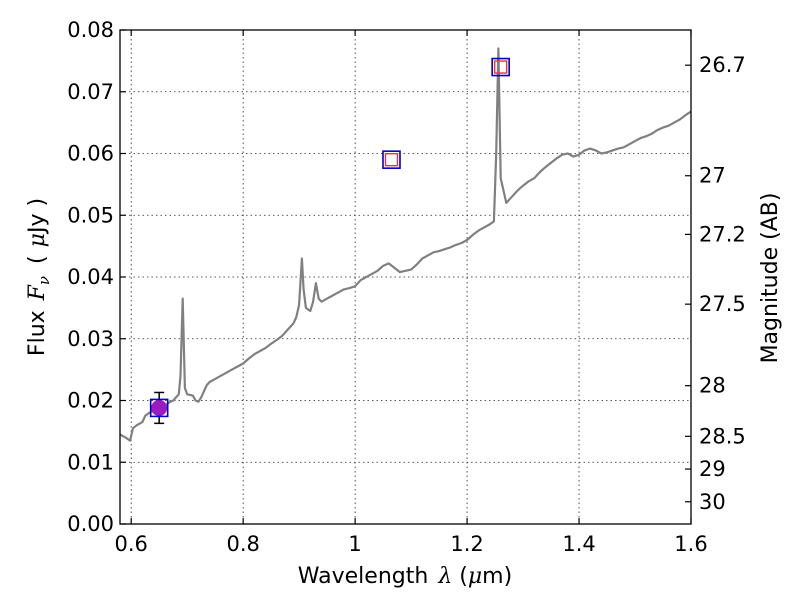 The height and width of the screenshot is (600, 800). What do you see at coordinates (475, 576) in the screenshot?
I see `x-axis-label-unit-mu: μ` at bounding box center [475, 576].